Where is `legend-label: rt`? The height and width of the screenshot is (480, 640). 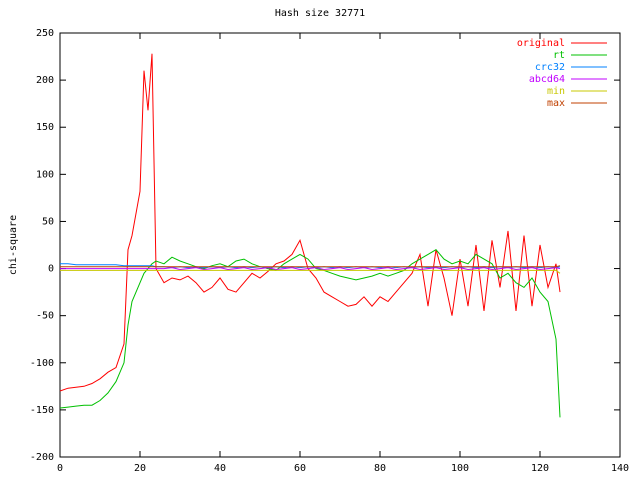 legend-label: rt is located at coordinates (559, 55).